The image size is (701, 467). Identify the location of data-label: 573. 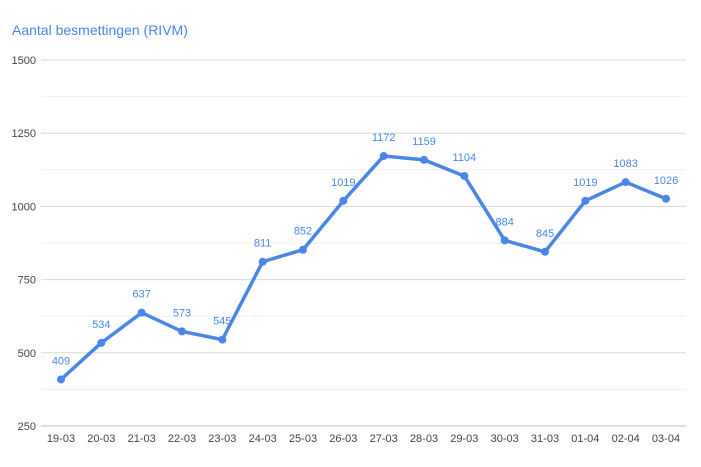
(182, 313).